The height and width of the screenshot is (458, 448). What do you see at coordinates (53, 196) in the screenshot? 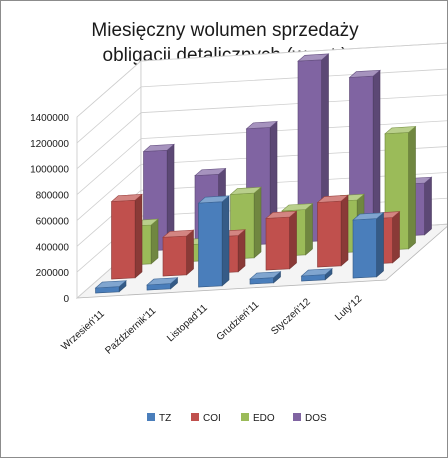
I see `y-tick-label: 800000` at bounding box center [53, 196].